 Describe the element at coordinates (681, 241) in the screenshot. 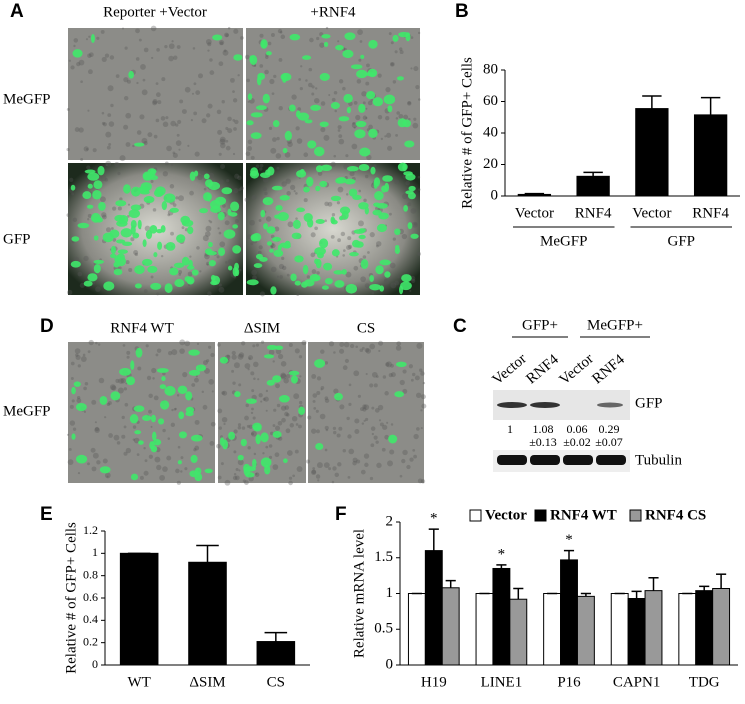

I see `group-label: GFP` at that location.